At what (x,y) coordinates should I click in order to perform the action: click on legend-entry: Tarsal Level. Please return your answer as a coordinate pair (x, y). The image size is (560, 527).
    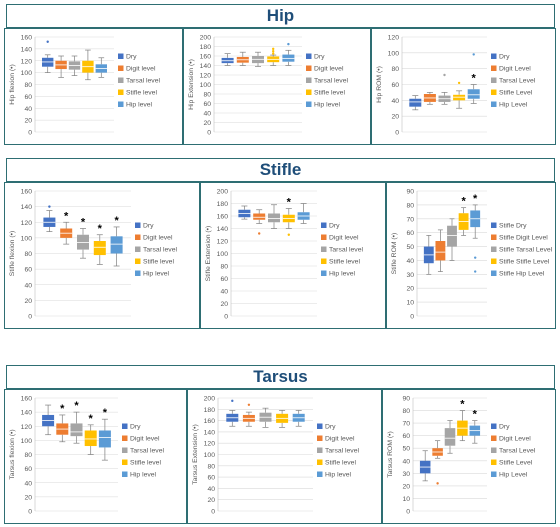
    Looking at the image, I should click on (517, 81).